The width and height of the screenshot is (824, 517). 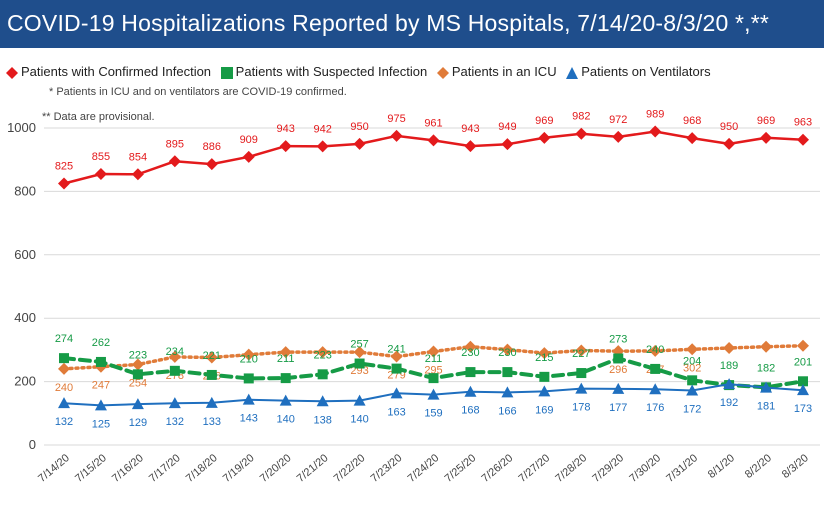 I want to click on data-label: 189, so click(x=729, y=366).